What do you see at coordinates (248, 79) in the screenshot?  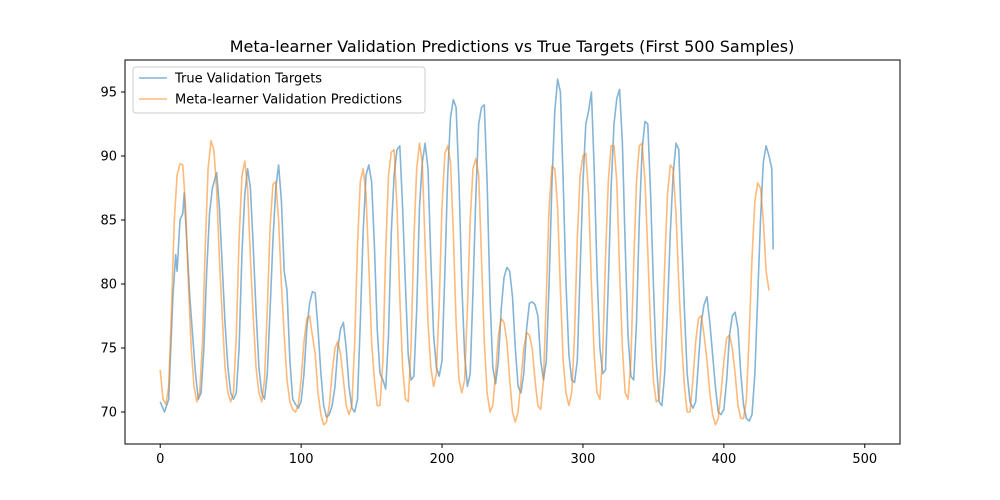 I see `legend-label-true-targets: True Validation Targets` at bounding box center [248, 79].